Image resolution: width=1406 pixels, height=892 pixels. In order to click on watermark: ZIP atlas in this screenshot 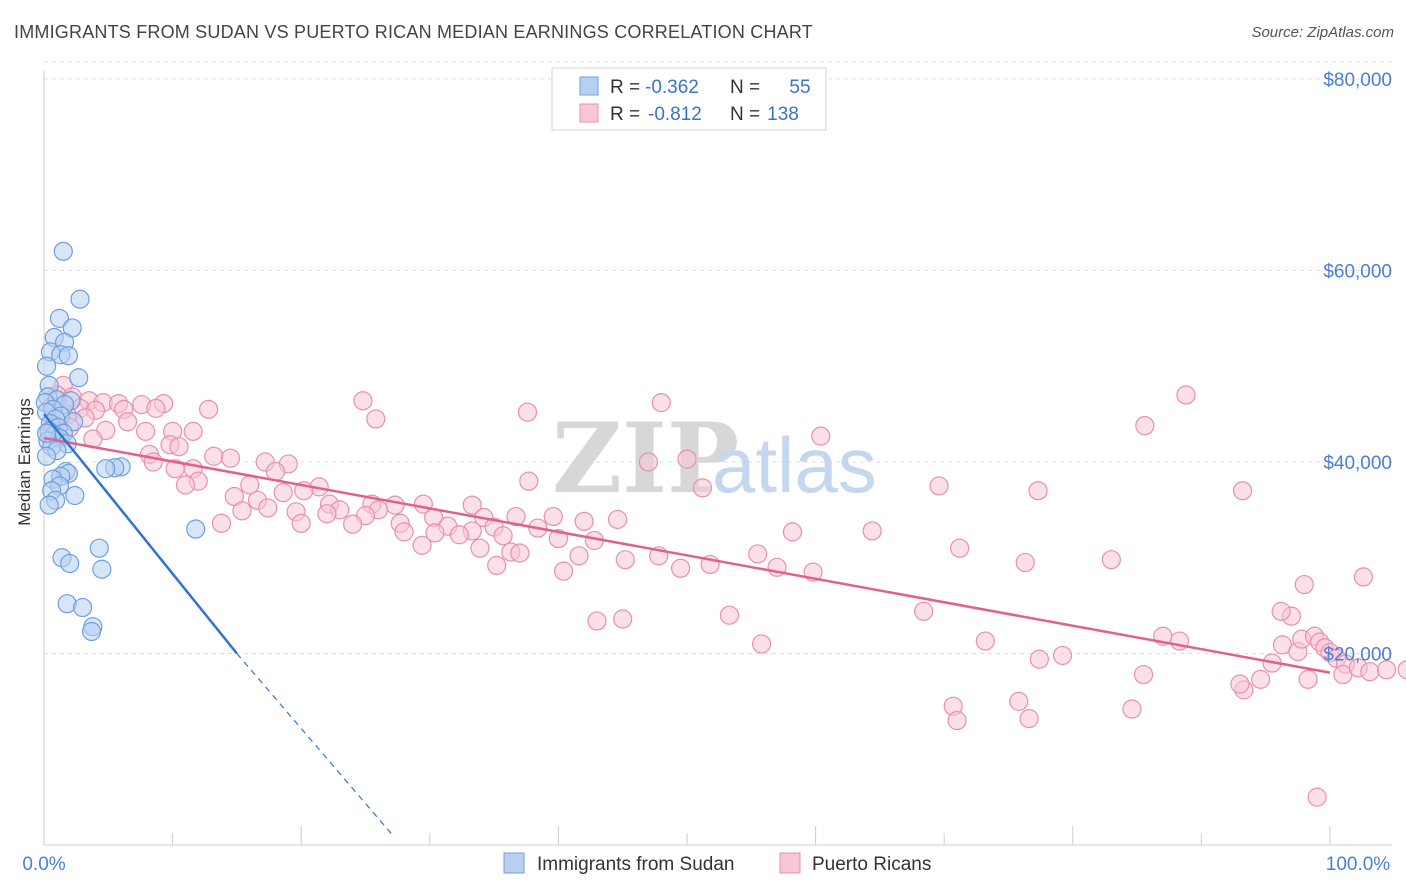, I will do `click(714, 458)`.